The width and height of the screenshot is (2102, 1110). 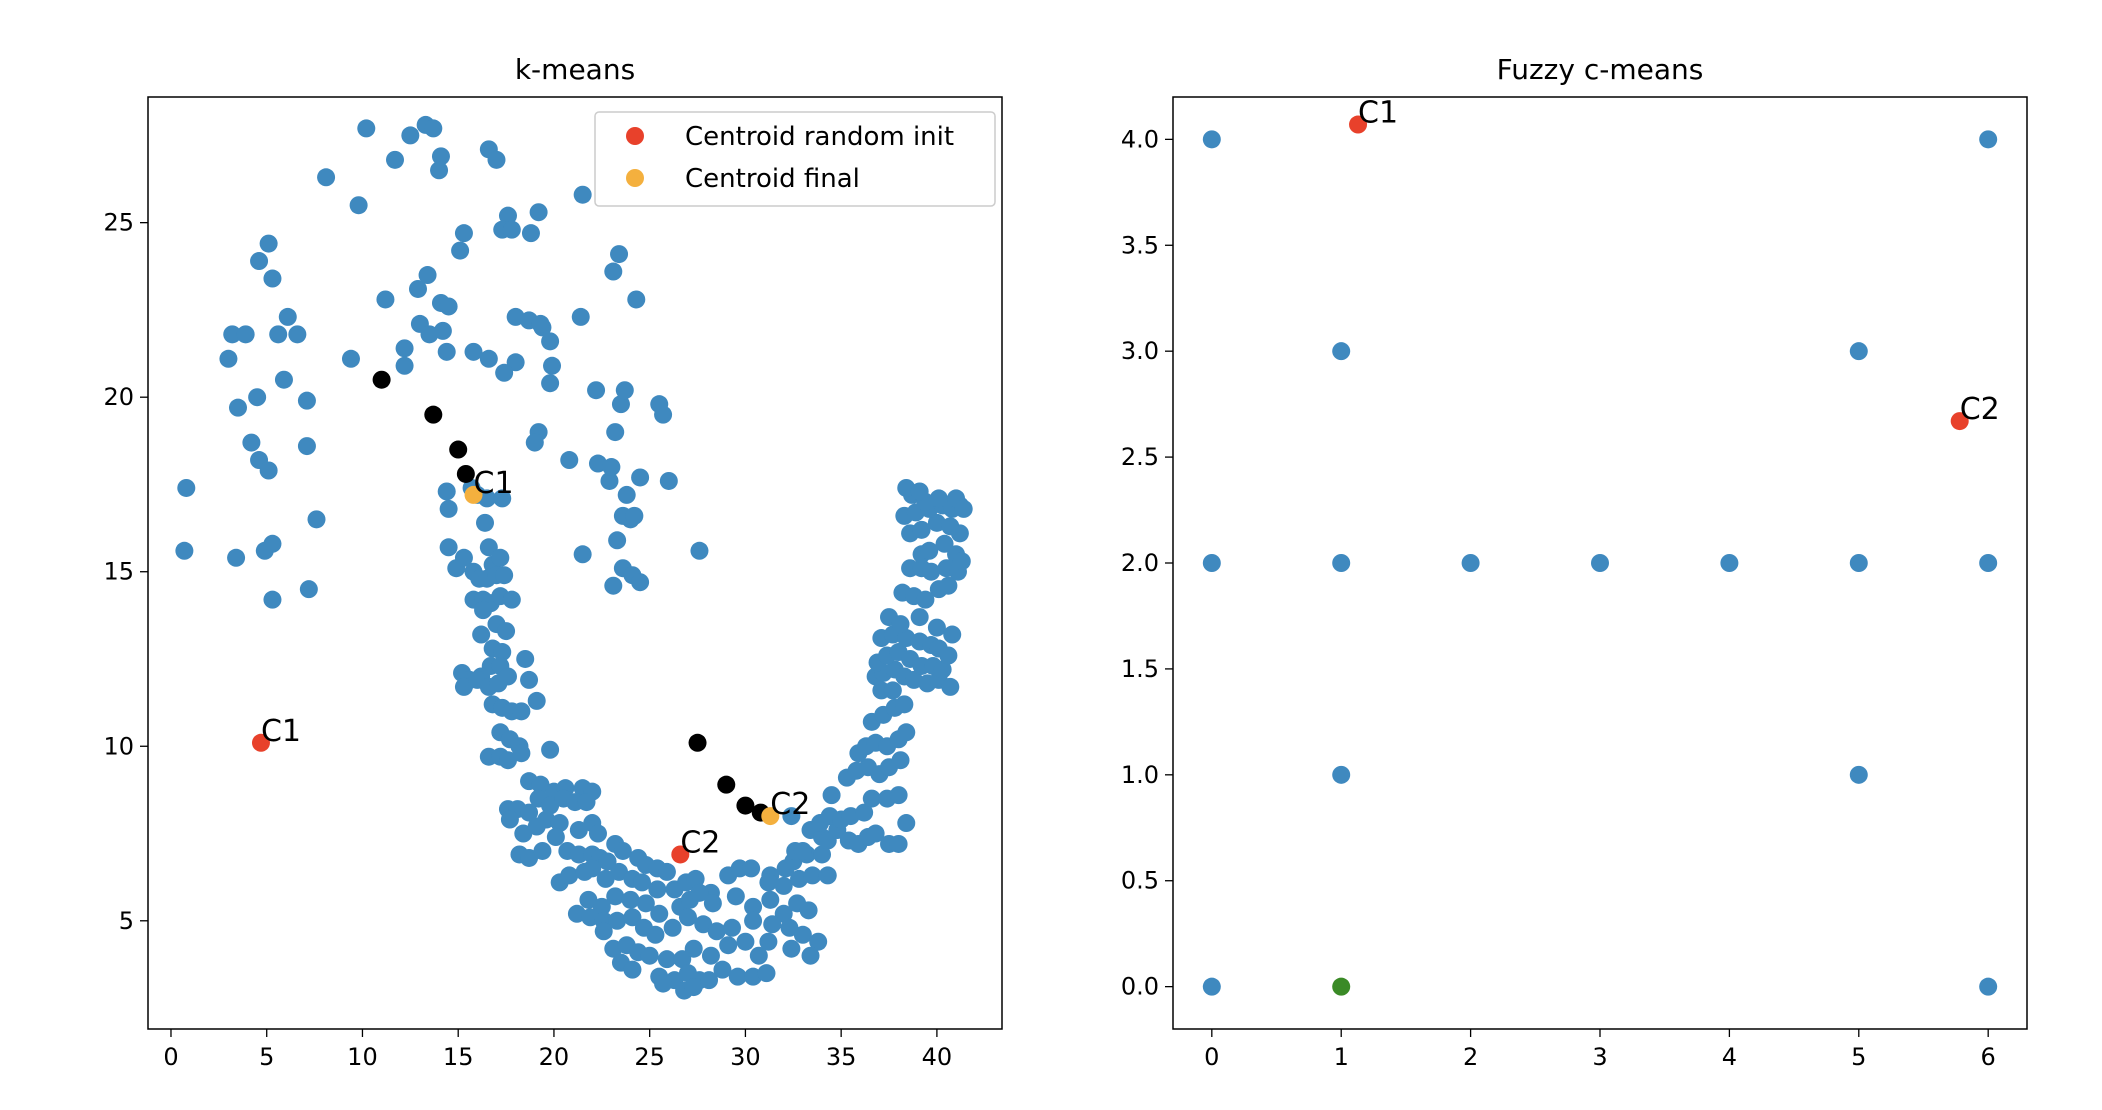 What do you see at coordinates (841, 1057) in the screenshot?
I see `x-tick-label: 35` at bounding box center [841, 1057].